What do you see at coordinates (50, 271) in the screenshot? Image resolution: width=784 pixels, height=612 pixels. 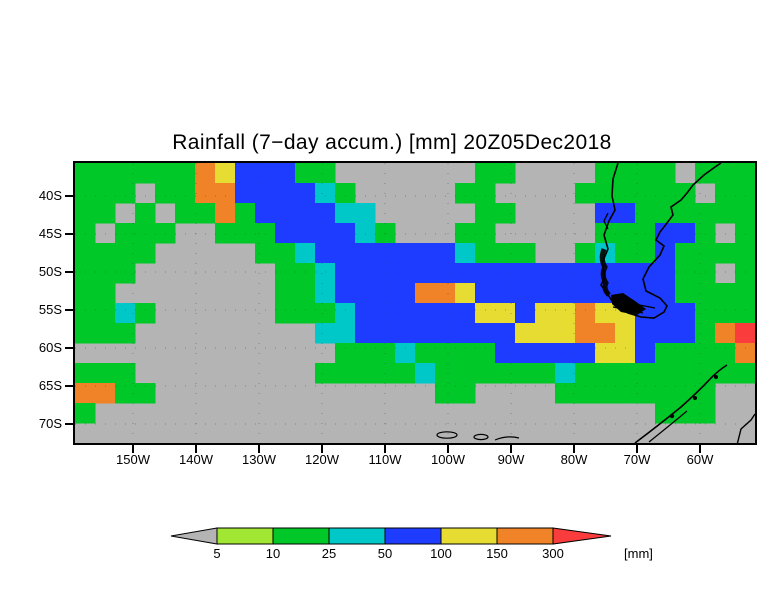 I see `y-axis-label: 50S` at bounding box center [50, 271].